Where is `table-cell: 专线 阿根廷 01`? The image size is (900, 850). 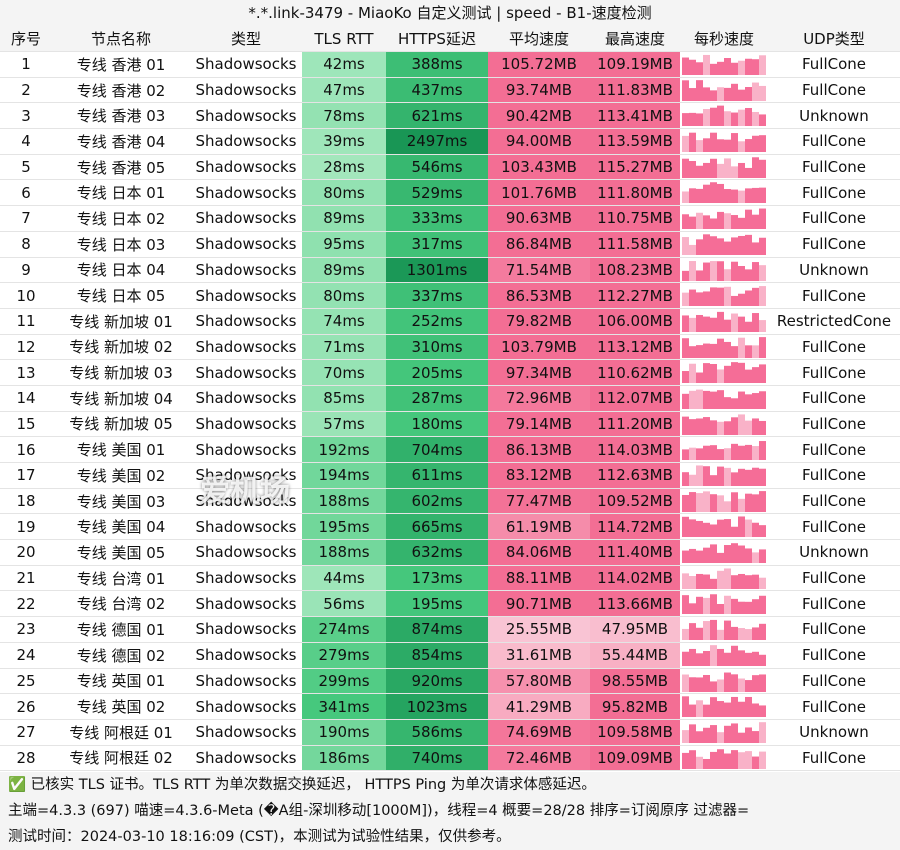 table-cell: 专线 阿根廷 01 is located at coordinates (121, 732).